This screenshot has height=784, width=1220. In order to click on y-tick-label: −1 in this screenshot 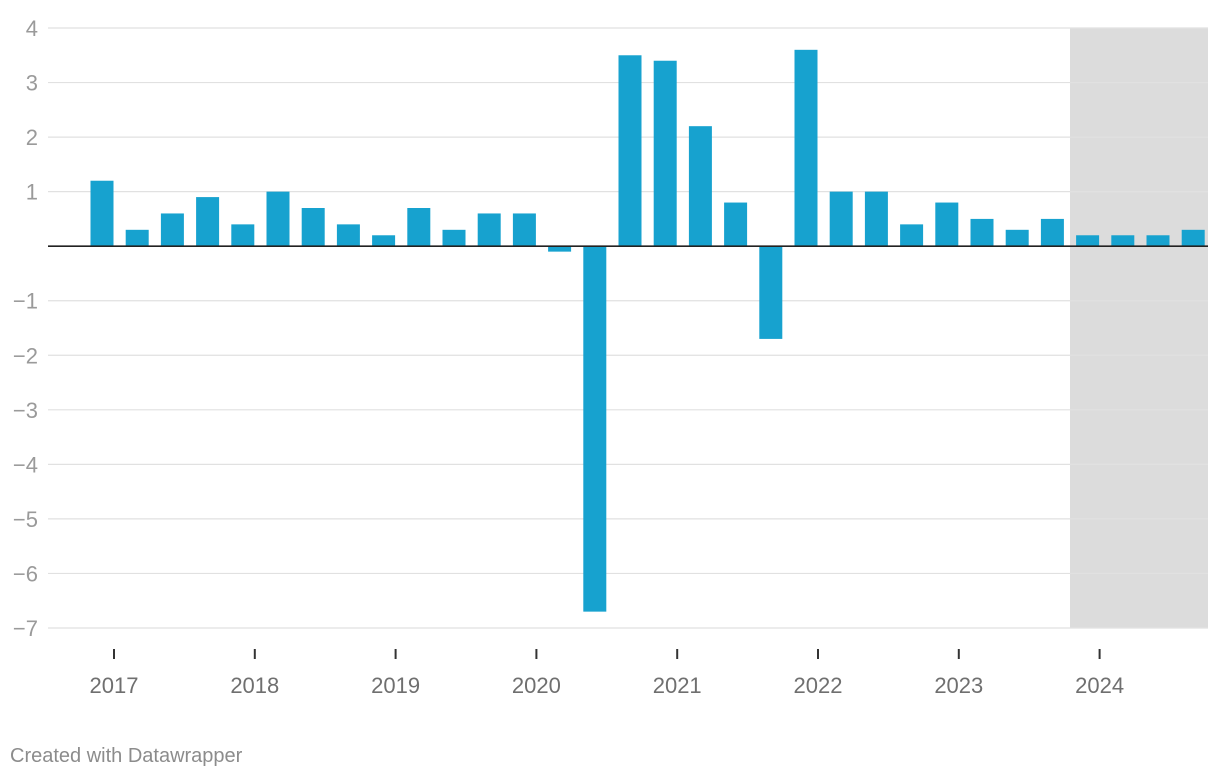, I will do `click(25, 301)`.